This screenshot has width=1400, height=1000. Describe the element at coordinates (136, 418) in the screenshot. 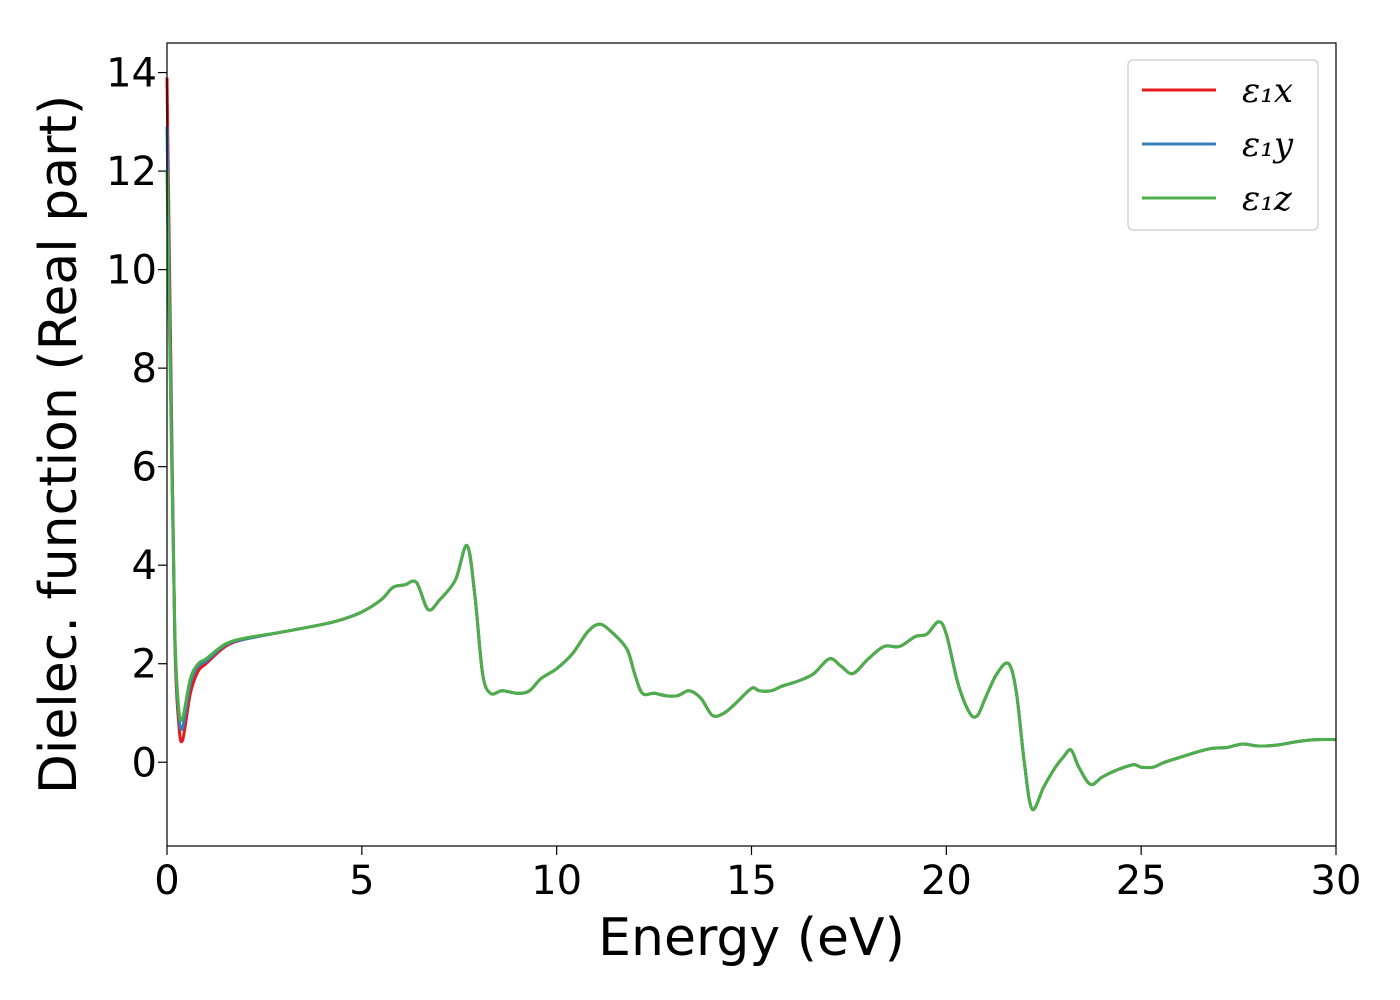

I see `y-axis-ticks: 0 2 4 6 8 10 12 14` at that location.